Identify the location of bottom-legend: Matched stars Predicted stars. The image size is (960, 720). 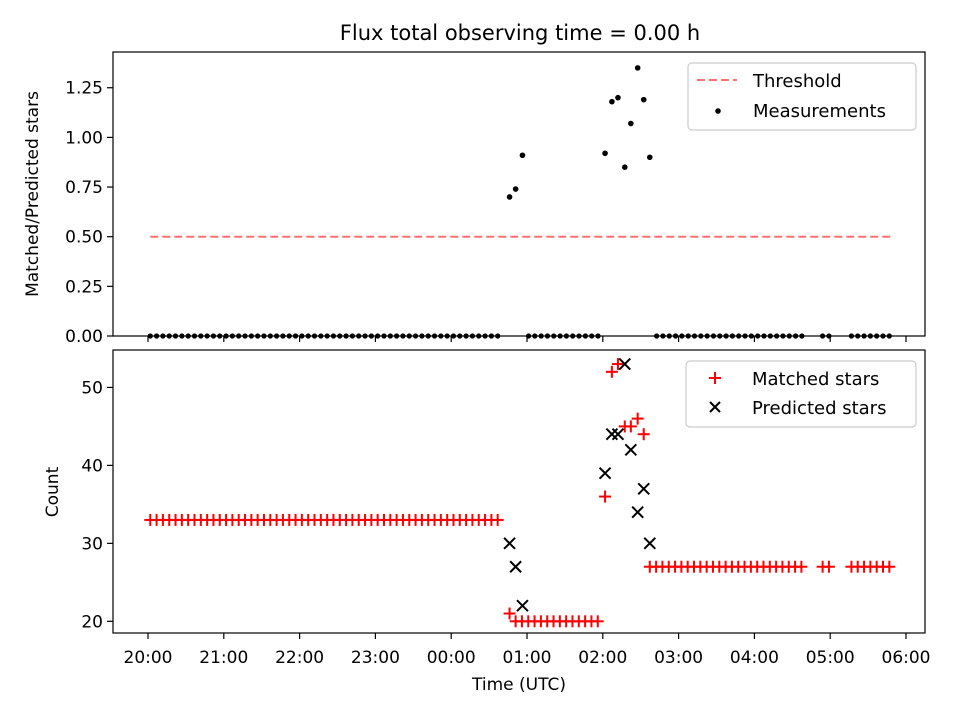
(801, 394).